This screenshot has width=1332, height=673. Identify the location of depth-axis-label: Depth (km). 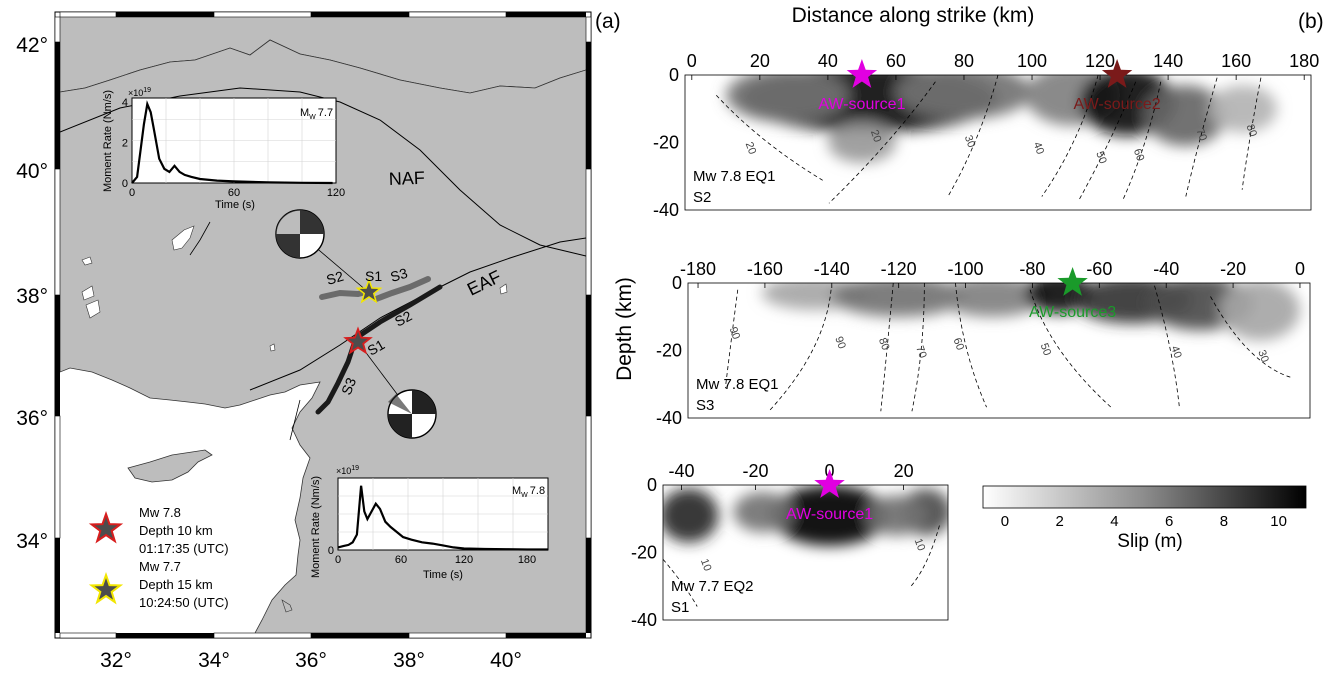
(624, 329).